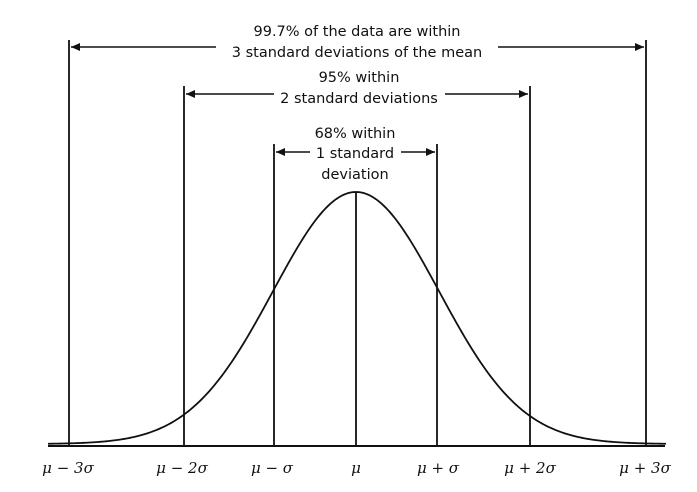 The width and height of the screenshot is (697, 492). I want to click on tick-label-mean: μ, so click(356, 468).